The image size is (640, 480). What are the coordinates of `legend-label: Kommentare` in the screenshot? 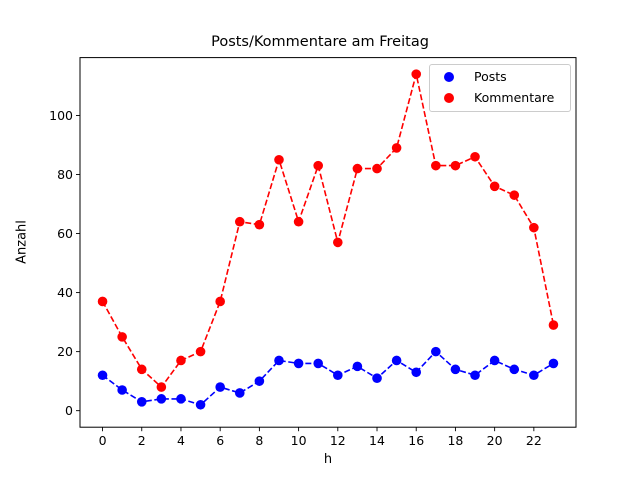 It's located at (514, 97).